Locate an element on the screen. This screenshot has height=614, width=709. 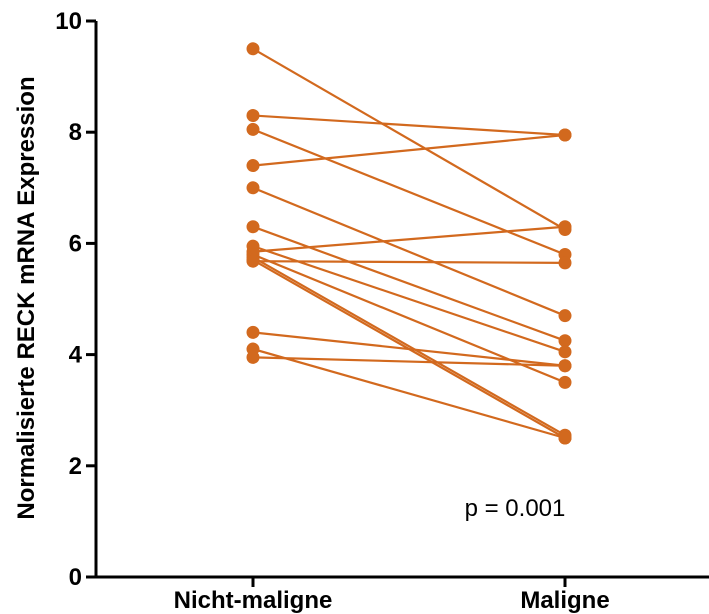
y-tick-label-2: 2 is located at coordinates (75, 466).